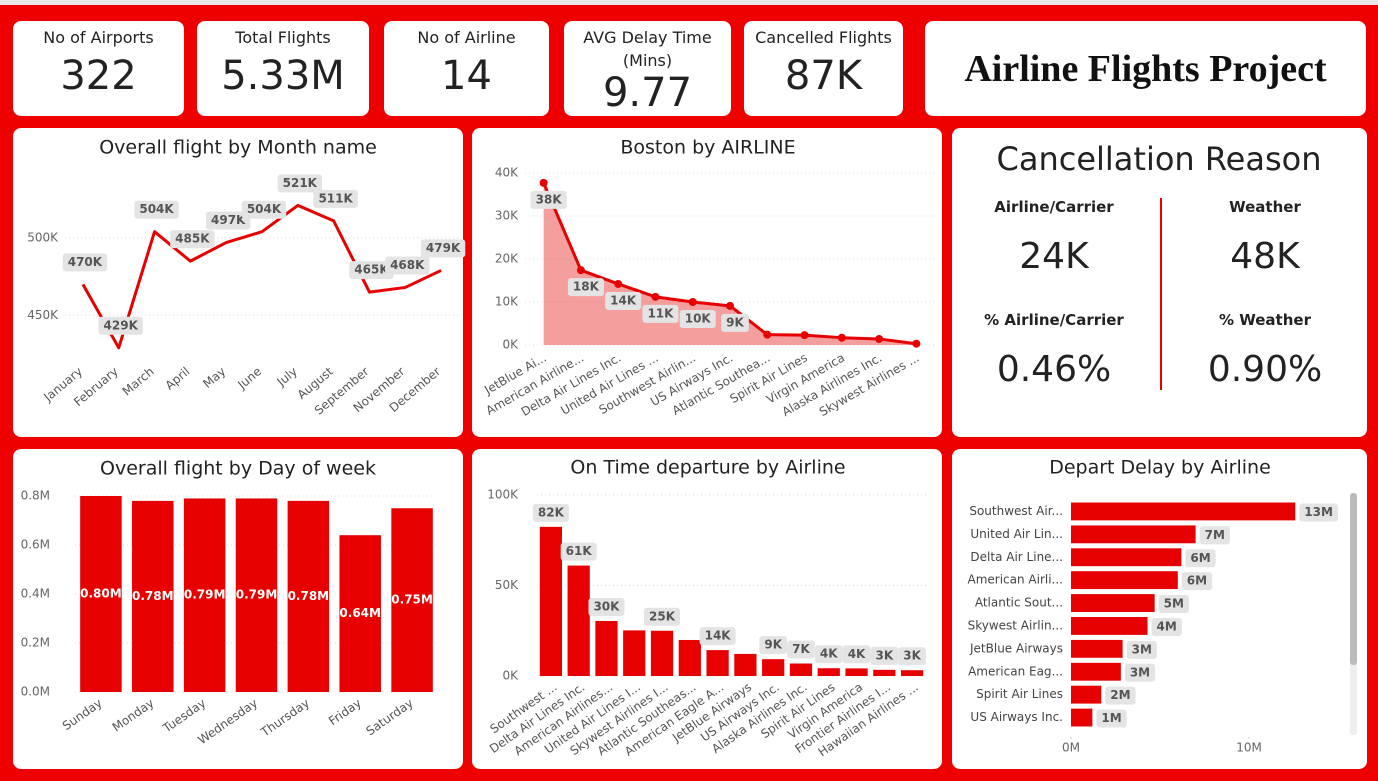  Describe the element at coordinates (1353, 579) in the screenshot. I see `scrollbar-thumb` at that location.